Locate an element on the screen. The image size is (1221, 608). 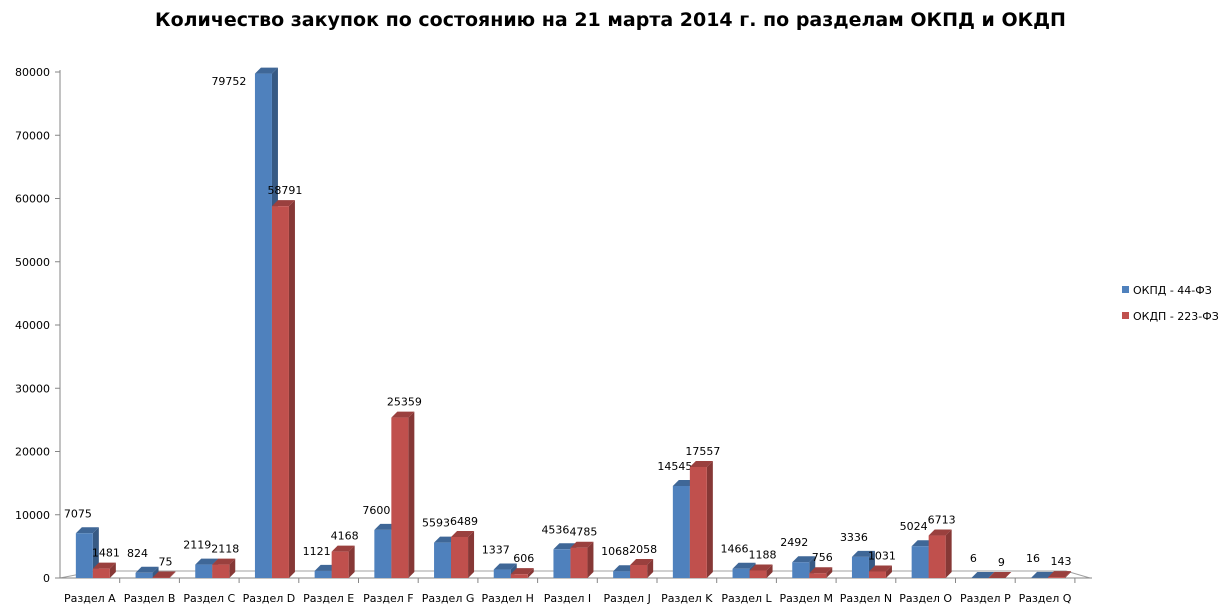
data-label: 1121 is located at coordinates (317, 551).